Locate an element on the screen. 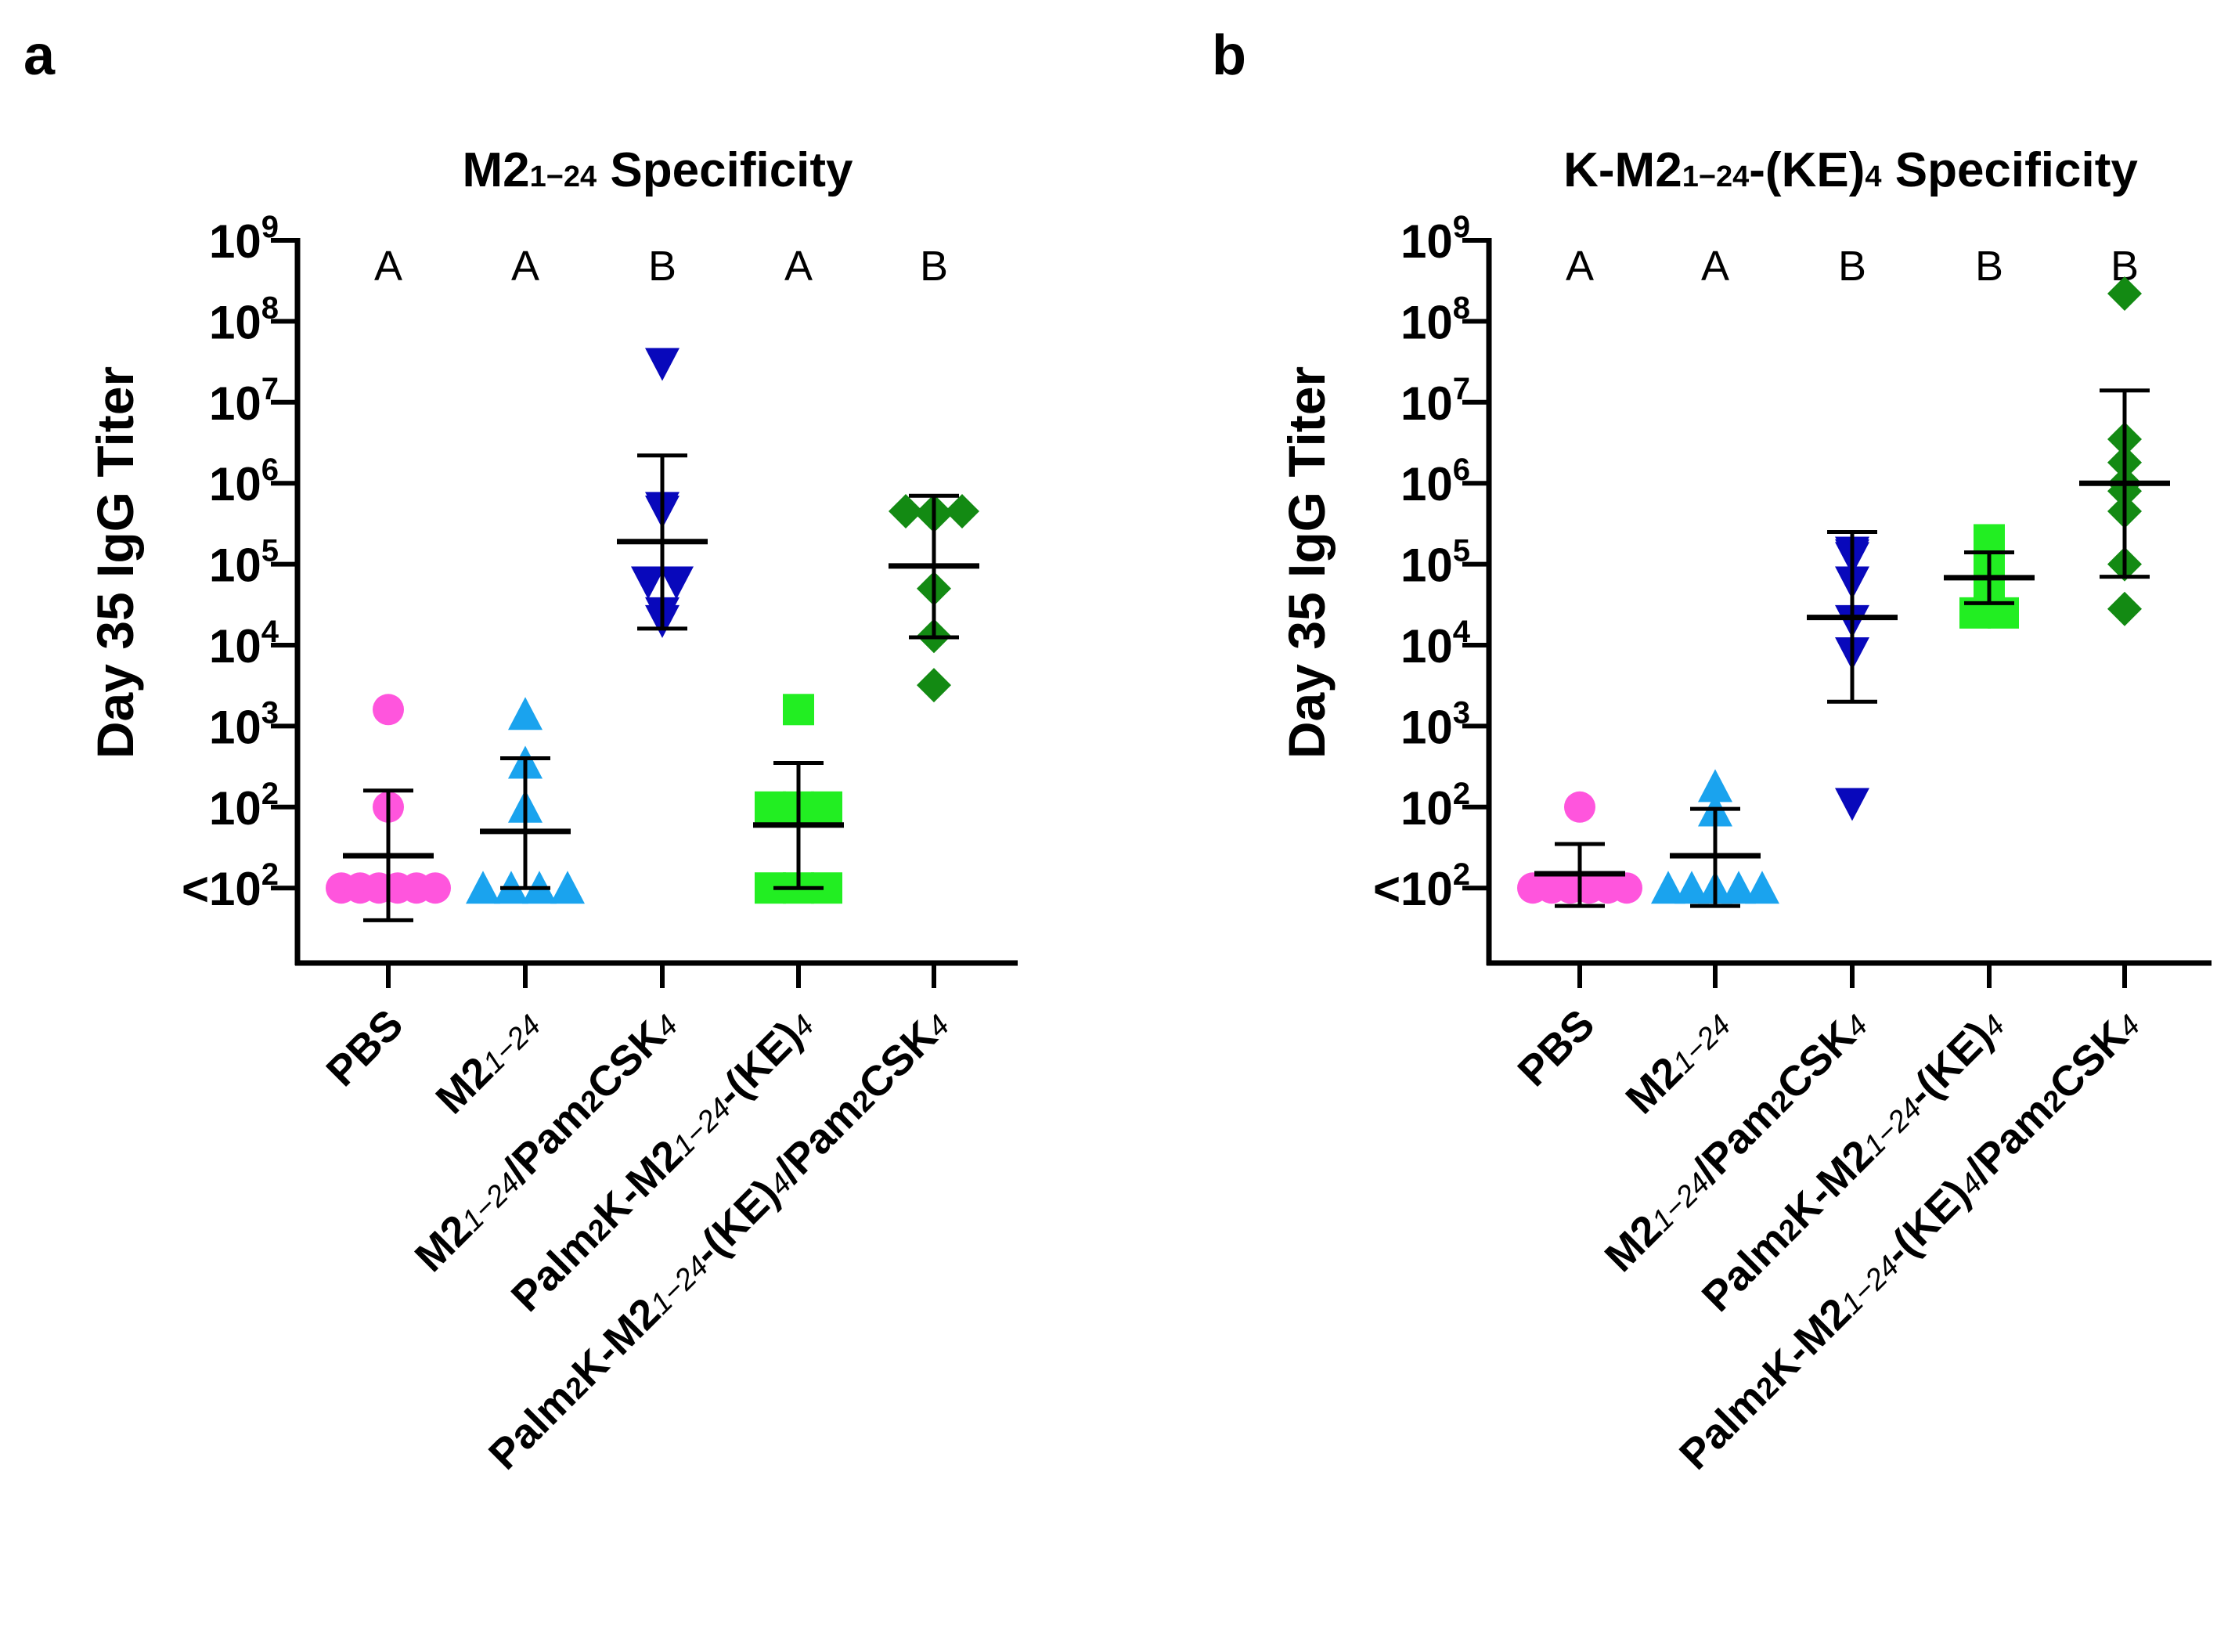 The height and width of the screenshot is (1652, 2235). title-part: 4 is located at coordinates (1873, 177).